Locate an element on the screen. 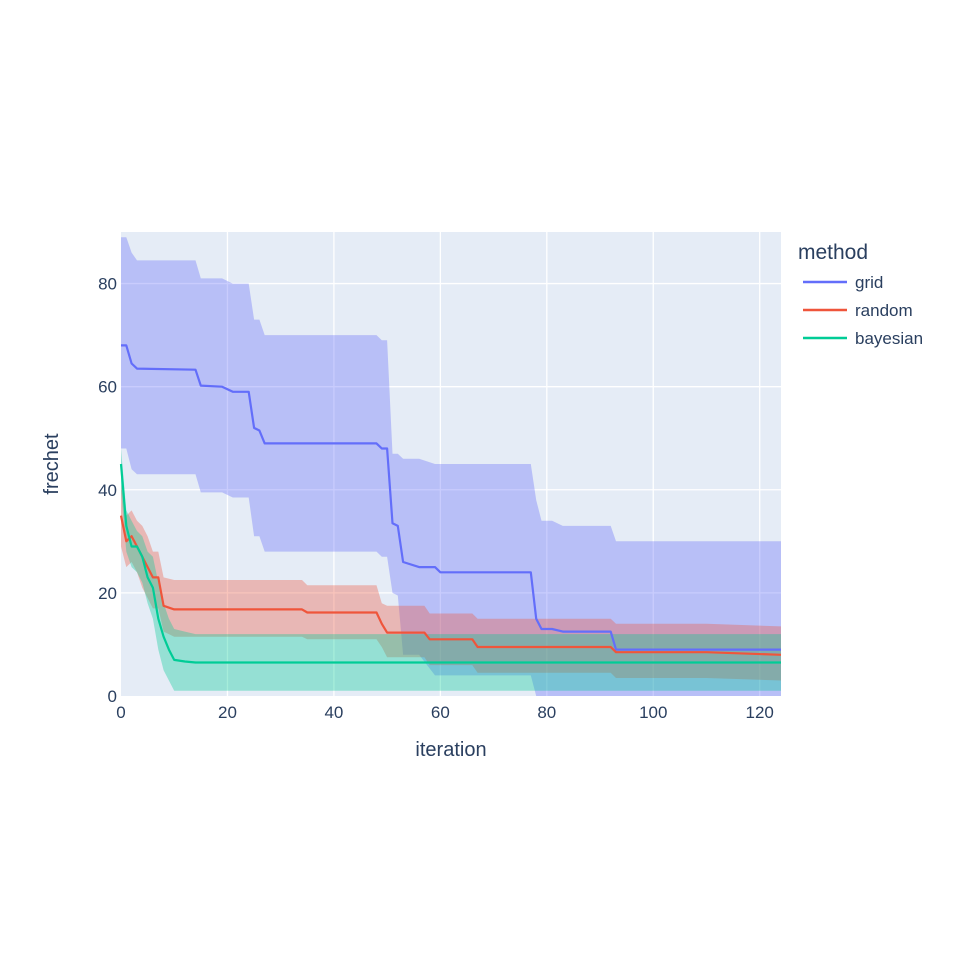 This screenshot has height=960, width=960. legend: method grid random bayesian is located at coordinates (860, 294).